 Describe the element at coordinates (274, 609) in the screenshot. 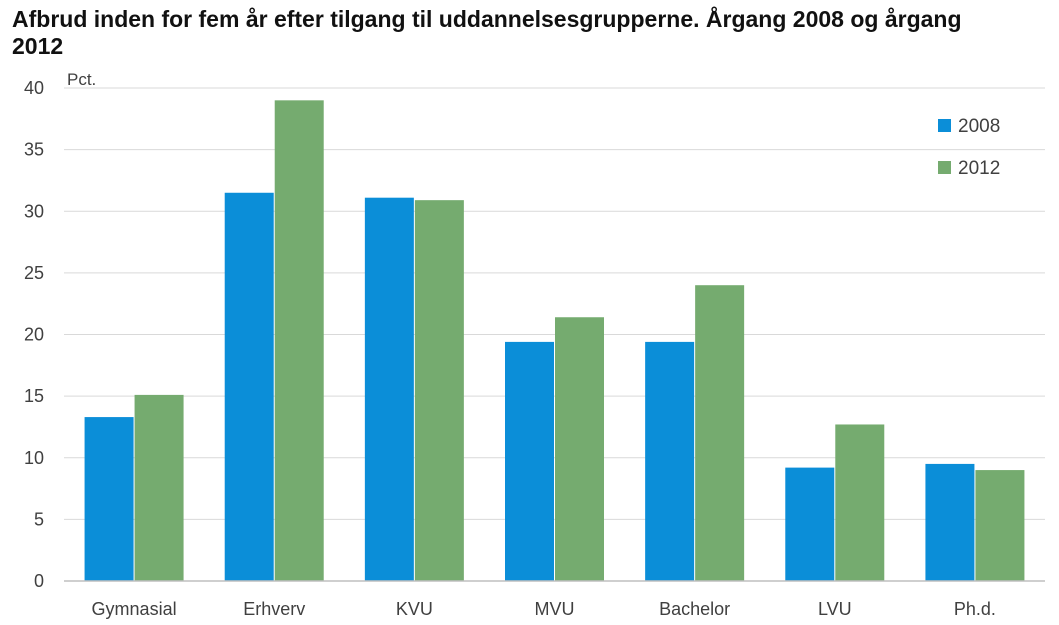

I see `x-tick-label: Erhverv` at that location.